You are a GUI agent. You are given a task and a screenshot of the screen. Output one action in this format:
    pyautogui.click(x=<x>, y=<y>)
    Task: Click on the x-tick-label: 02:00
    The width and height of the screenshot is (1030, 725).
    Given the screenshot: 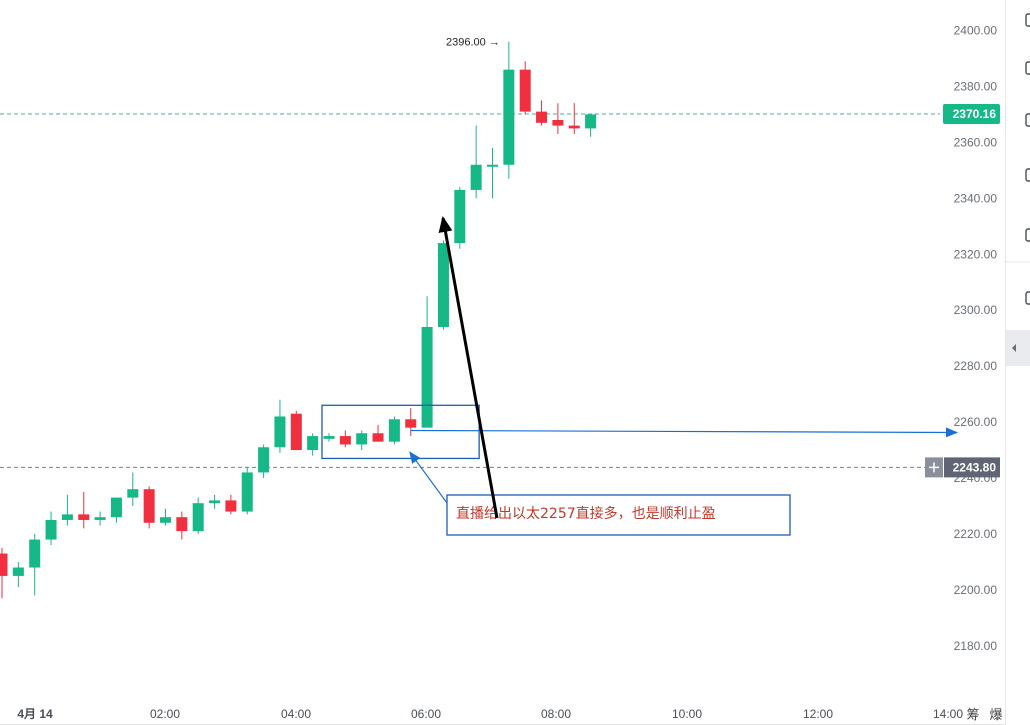 What is the action you would take?
    pyautogui.click(x=165, y=714)
    